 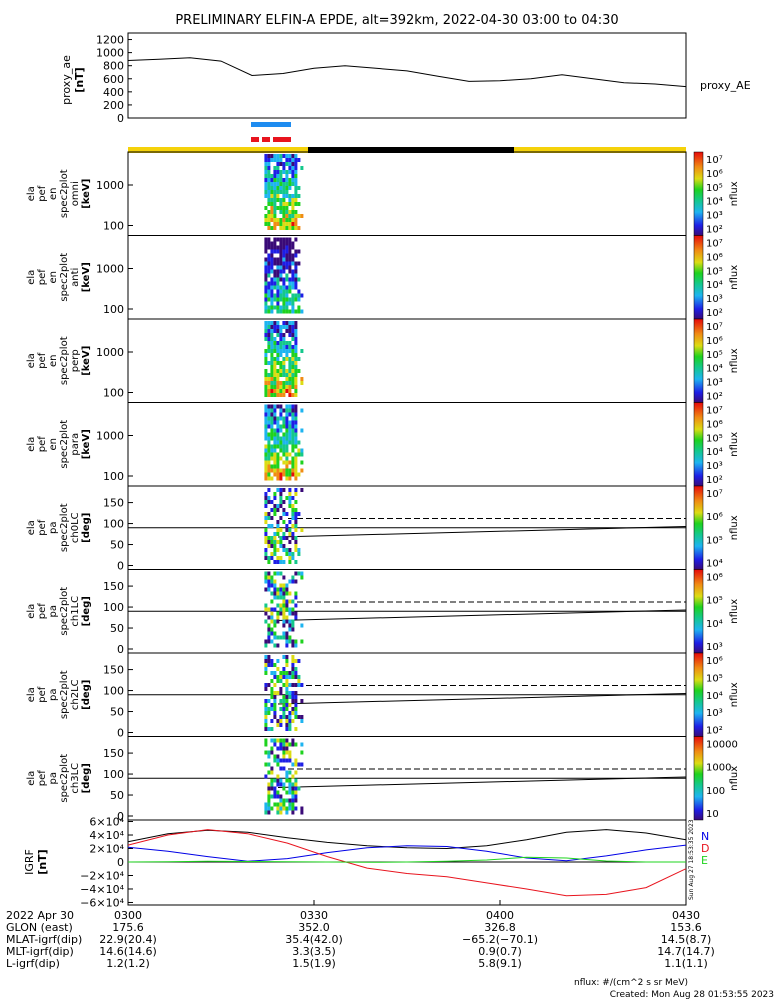 I want to click on panel-tick-label: 150, so click(x=113, y=586).